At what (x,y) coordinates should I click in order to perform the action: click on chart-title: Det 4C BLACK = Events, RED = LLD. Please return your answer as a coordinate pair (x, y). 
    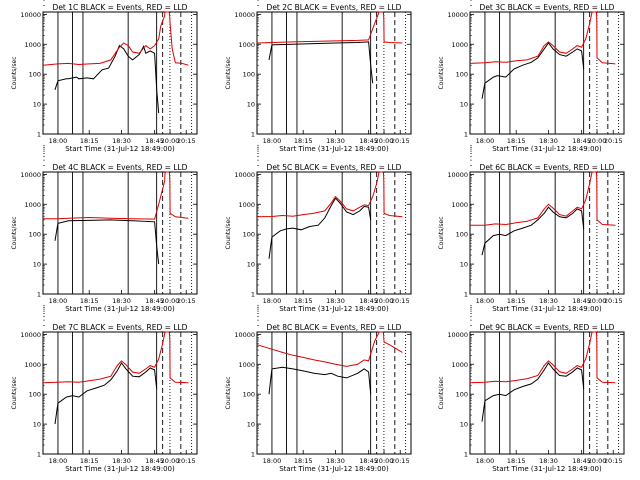
    Looking at the image, I should click on (120, 167).